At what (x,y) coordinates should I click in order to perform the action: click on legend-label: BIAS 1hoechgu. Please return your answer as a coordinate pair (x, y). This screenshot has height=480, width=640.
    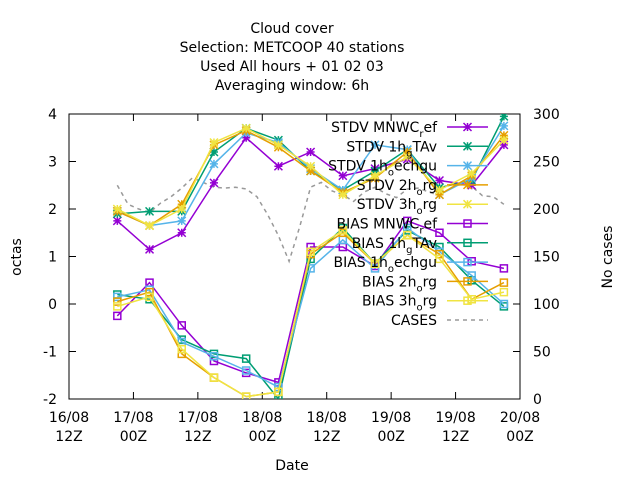
    Looking at the image, I should click on (385, 265).